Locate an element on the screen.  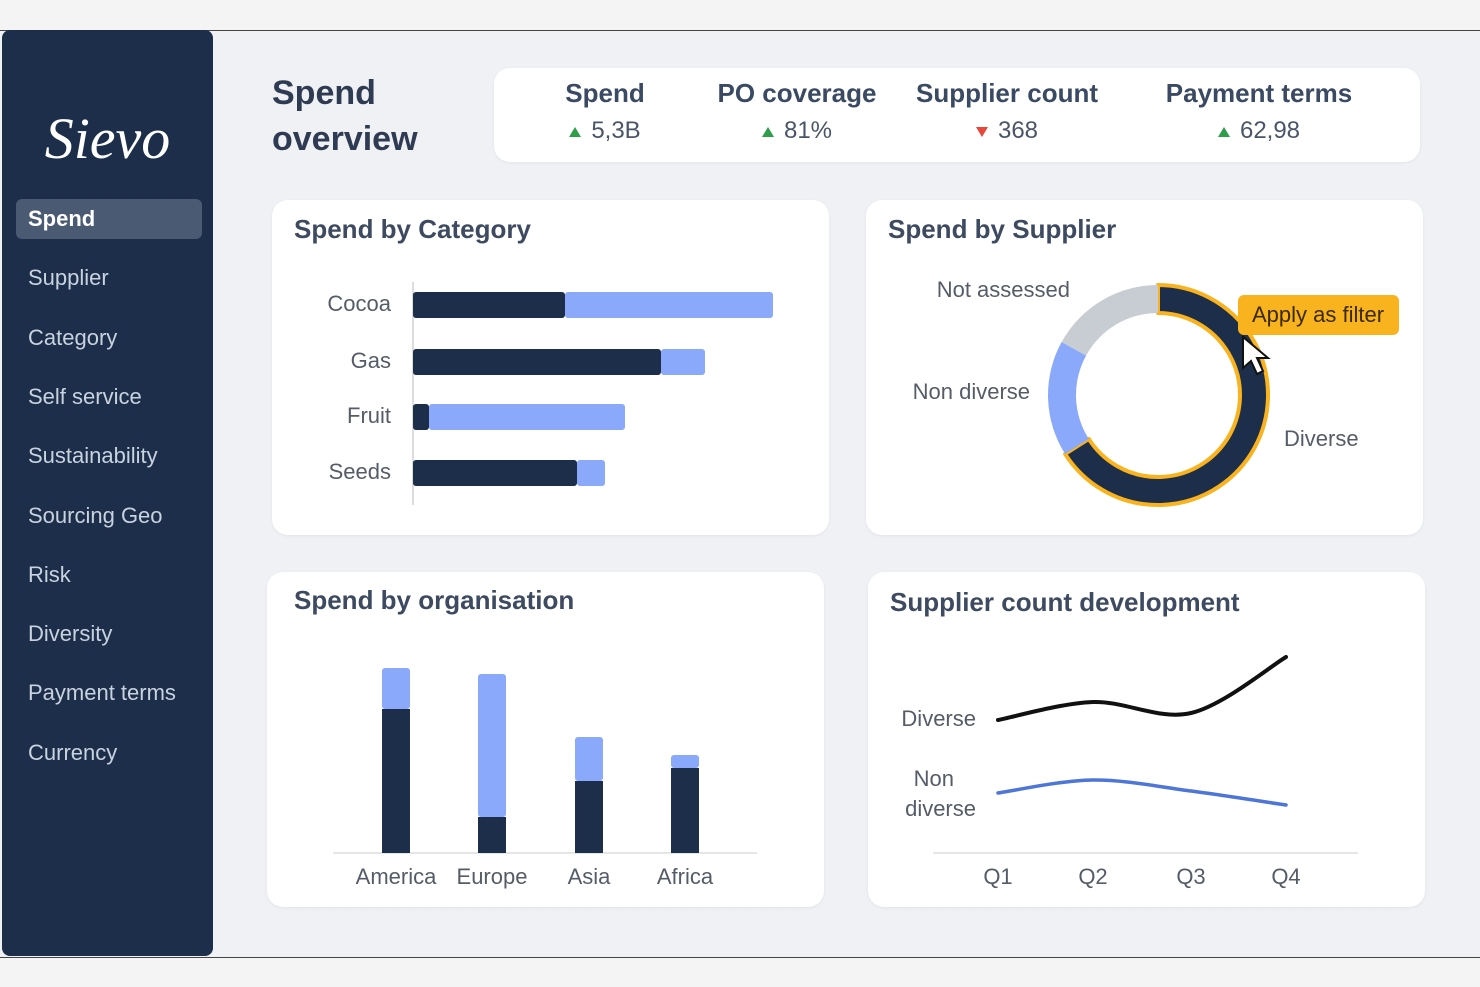
kpi-value-row: 368 is located at coordinates (1007, 131).